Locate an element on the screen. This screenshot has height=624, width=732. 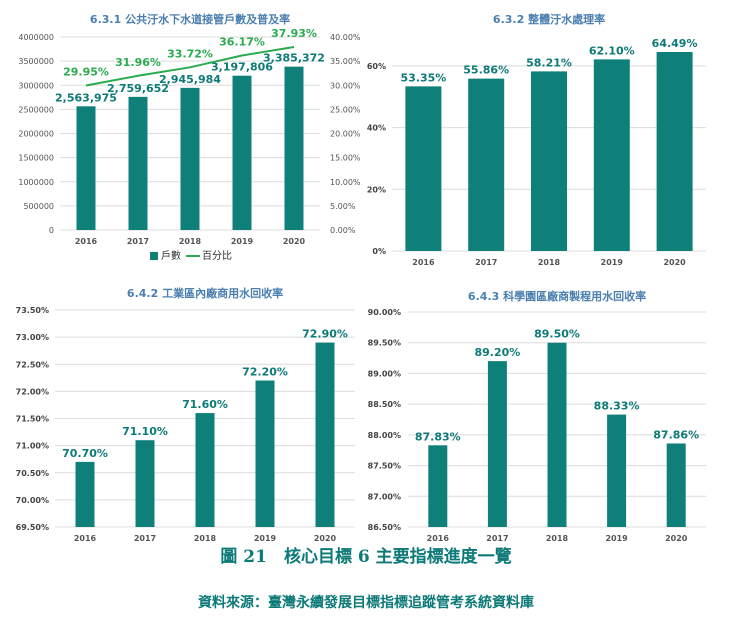
y-tick-label: 89.00% is located at coordinates (384, 373).